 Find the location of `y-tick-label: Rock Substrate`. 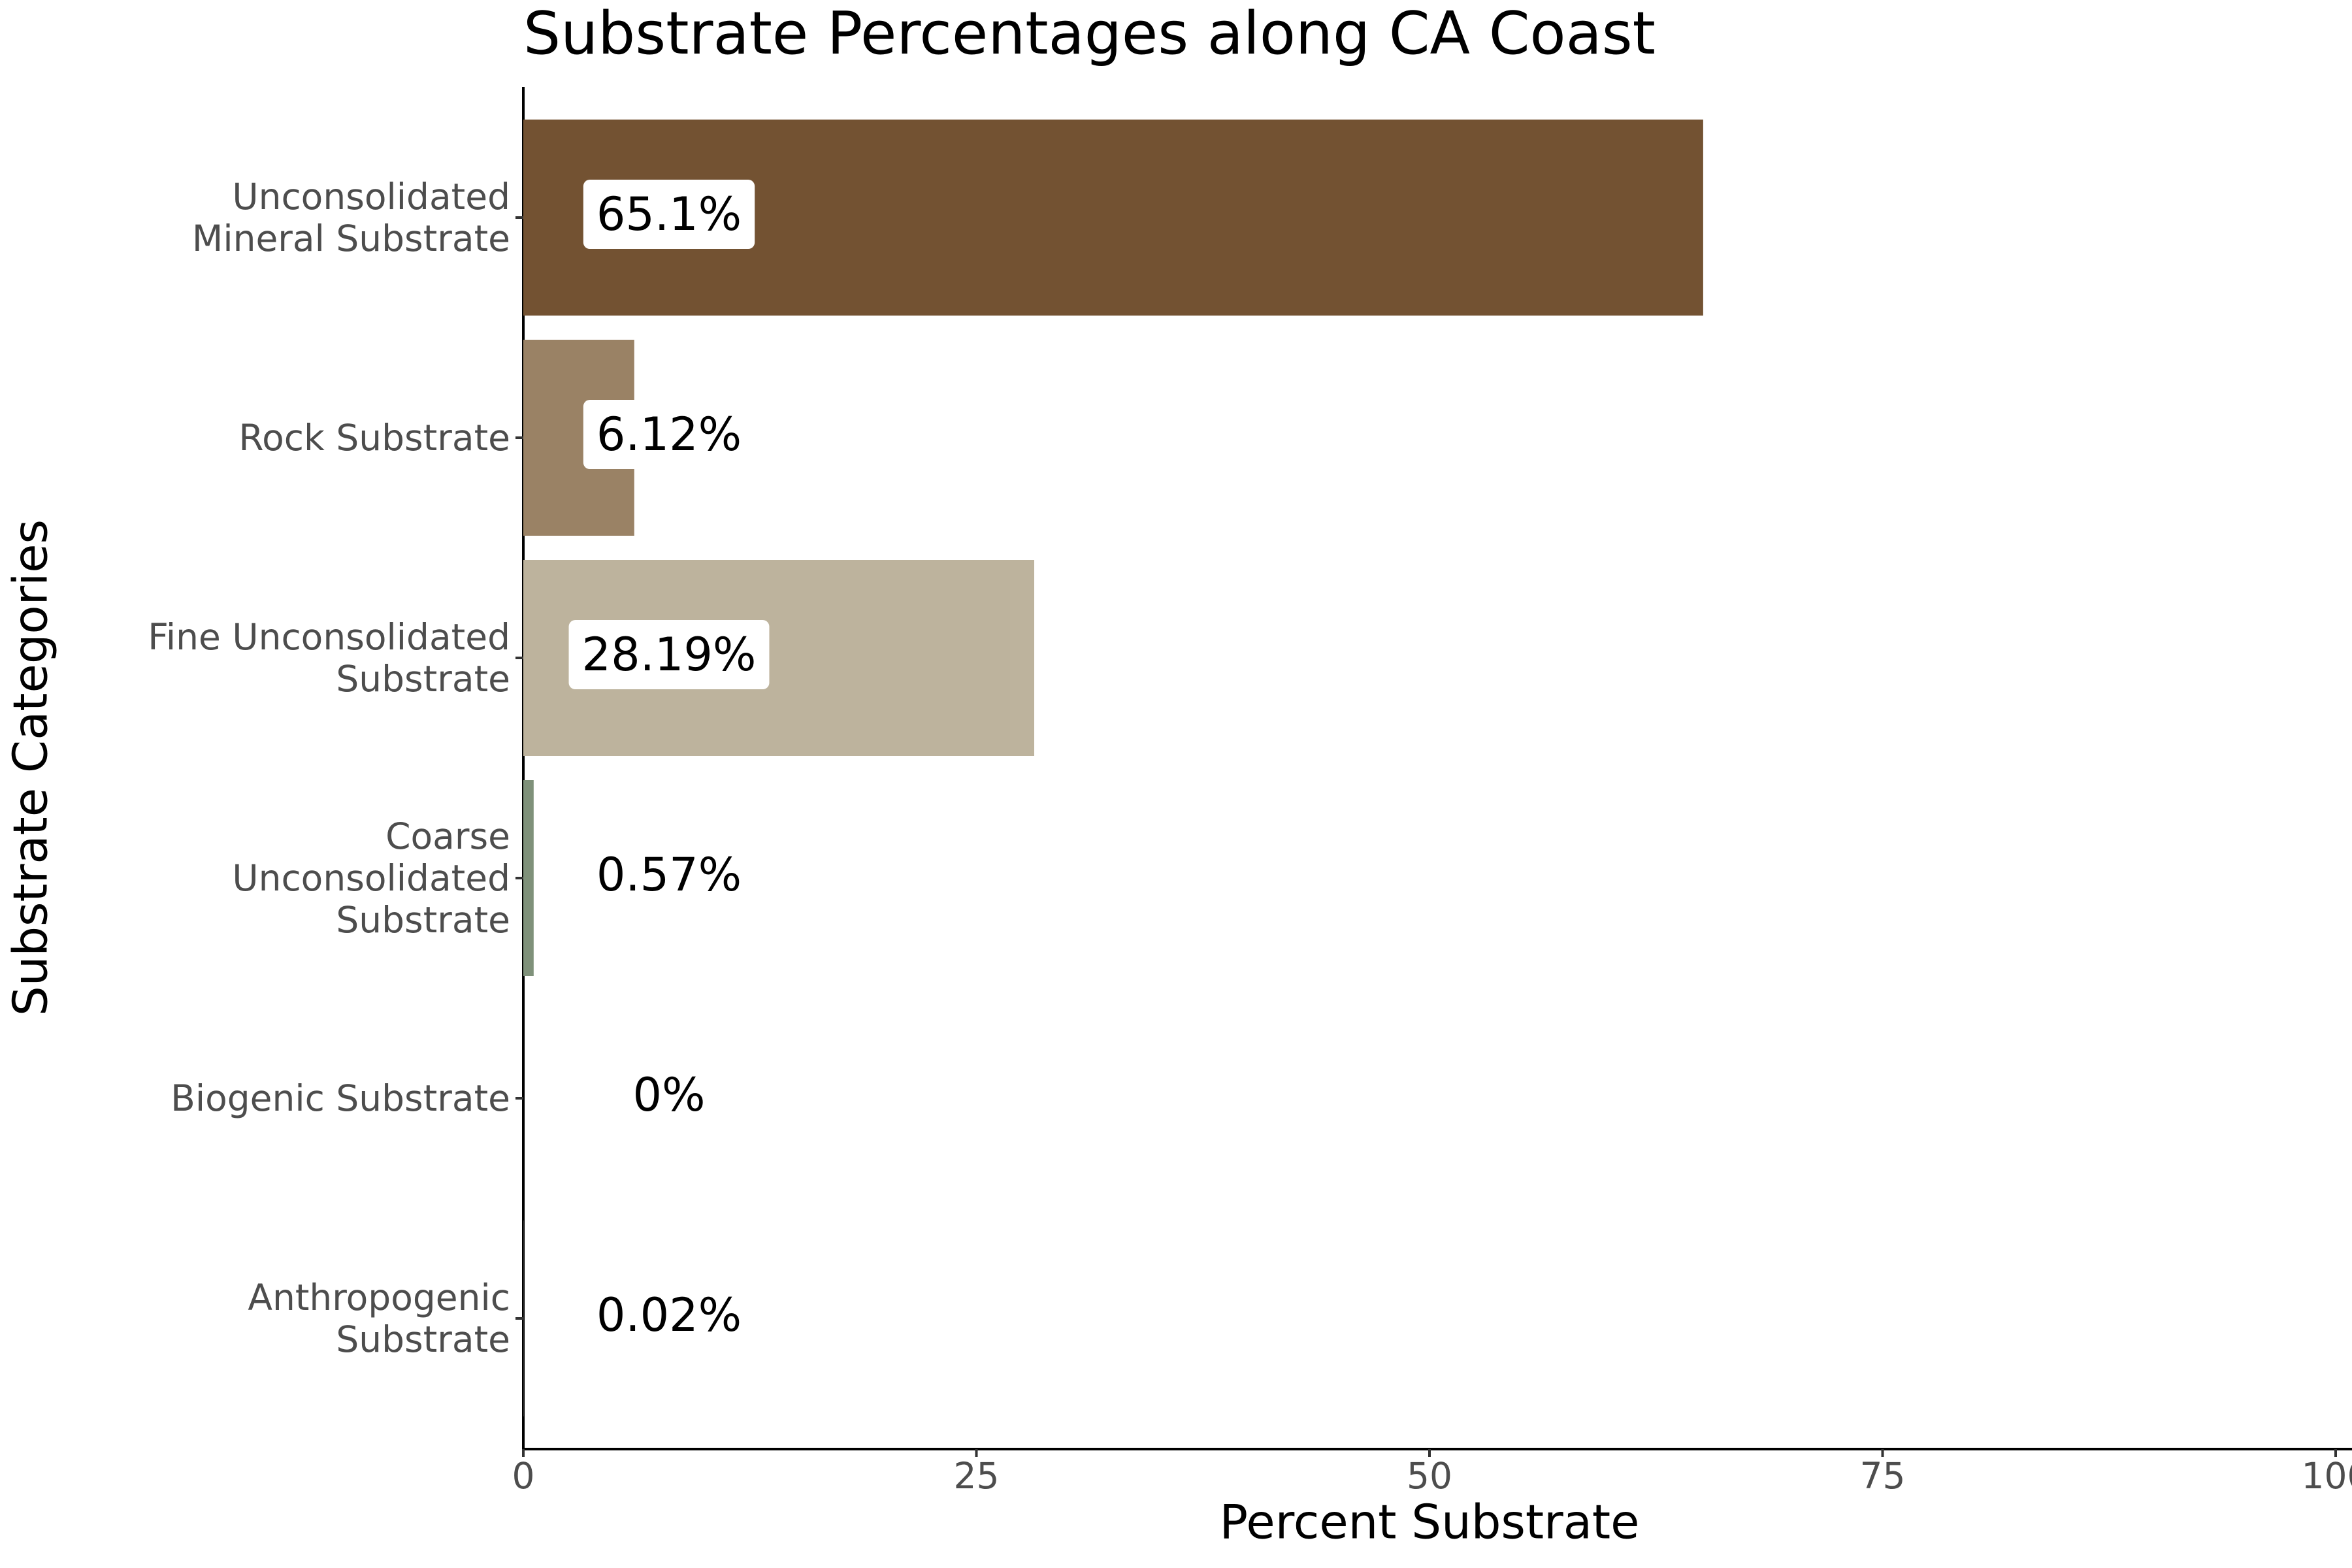

y-tick-label: Rock Substrate is located at coordinates (374, 438).